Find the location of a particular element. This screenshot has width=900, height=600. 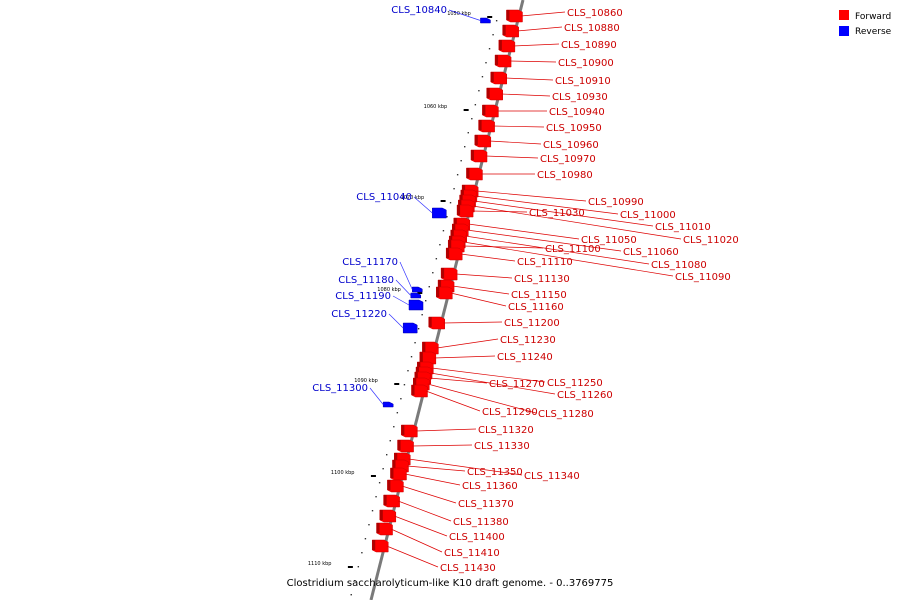

forward-gene-label: CLS_11370 is located at coordinates (486, 504).